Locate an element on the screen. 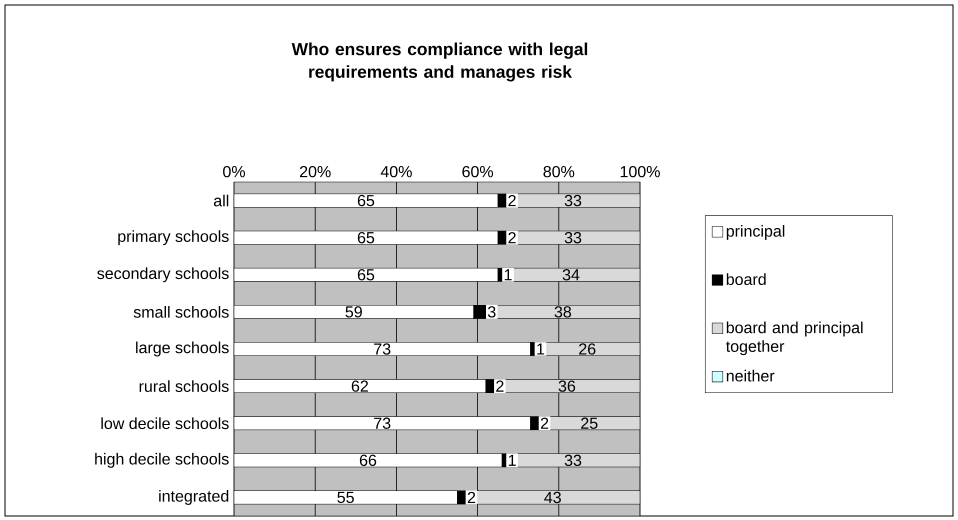  data-label: 3 is located at coordinates (492, 312).